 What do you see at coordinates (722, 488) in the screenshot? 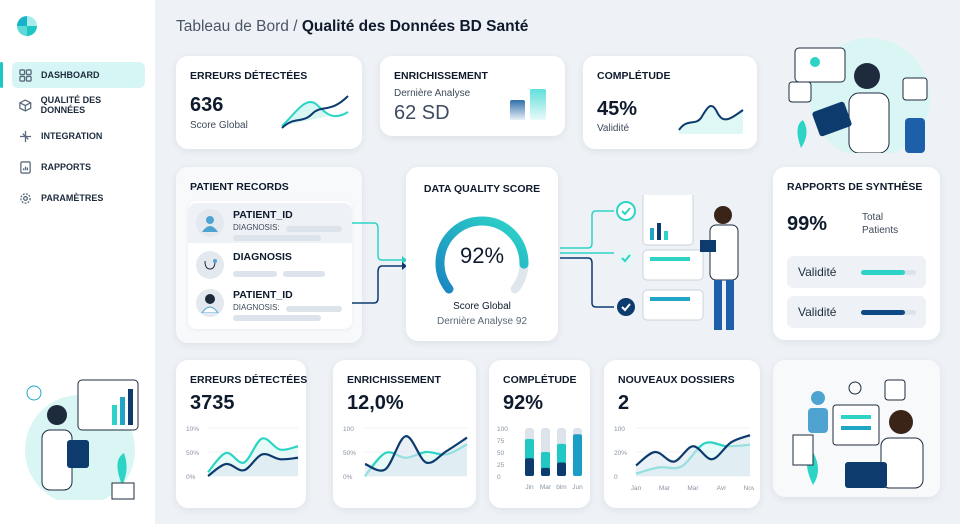
I see `x-tick-label: Avr` at bounding box center [722, 488].